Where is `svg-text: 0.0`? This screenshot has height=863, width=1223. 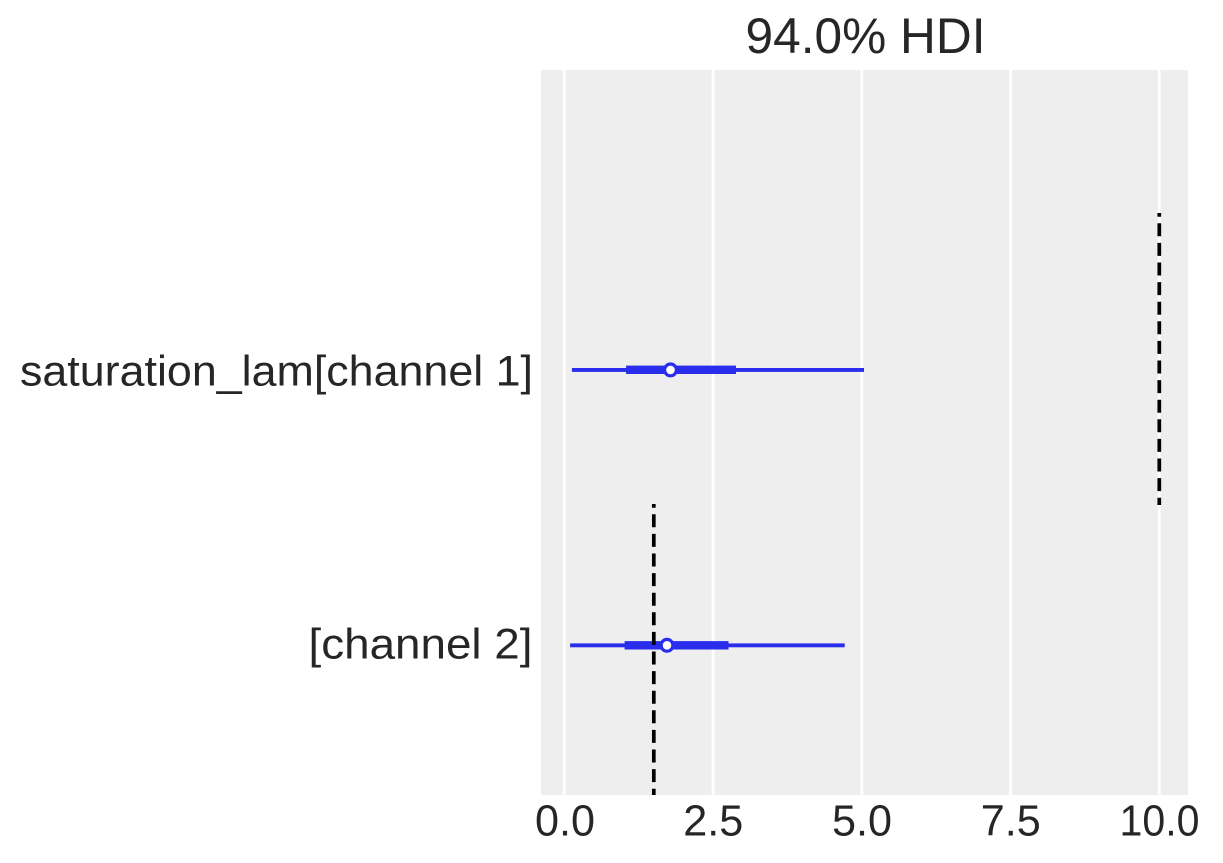
svg-text: 0.0 is located at coordinates (565, 821).